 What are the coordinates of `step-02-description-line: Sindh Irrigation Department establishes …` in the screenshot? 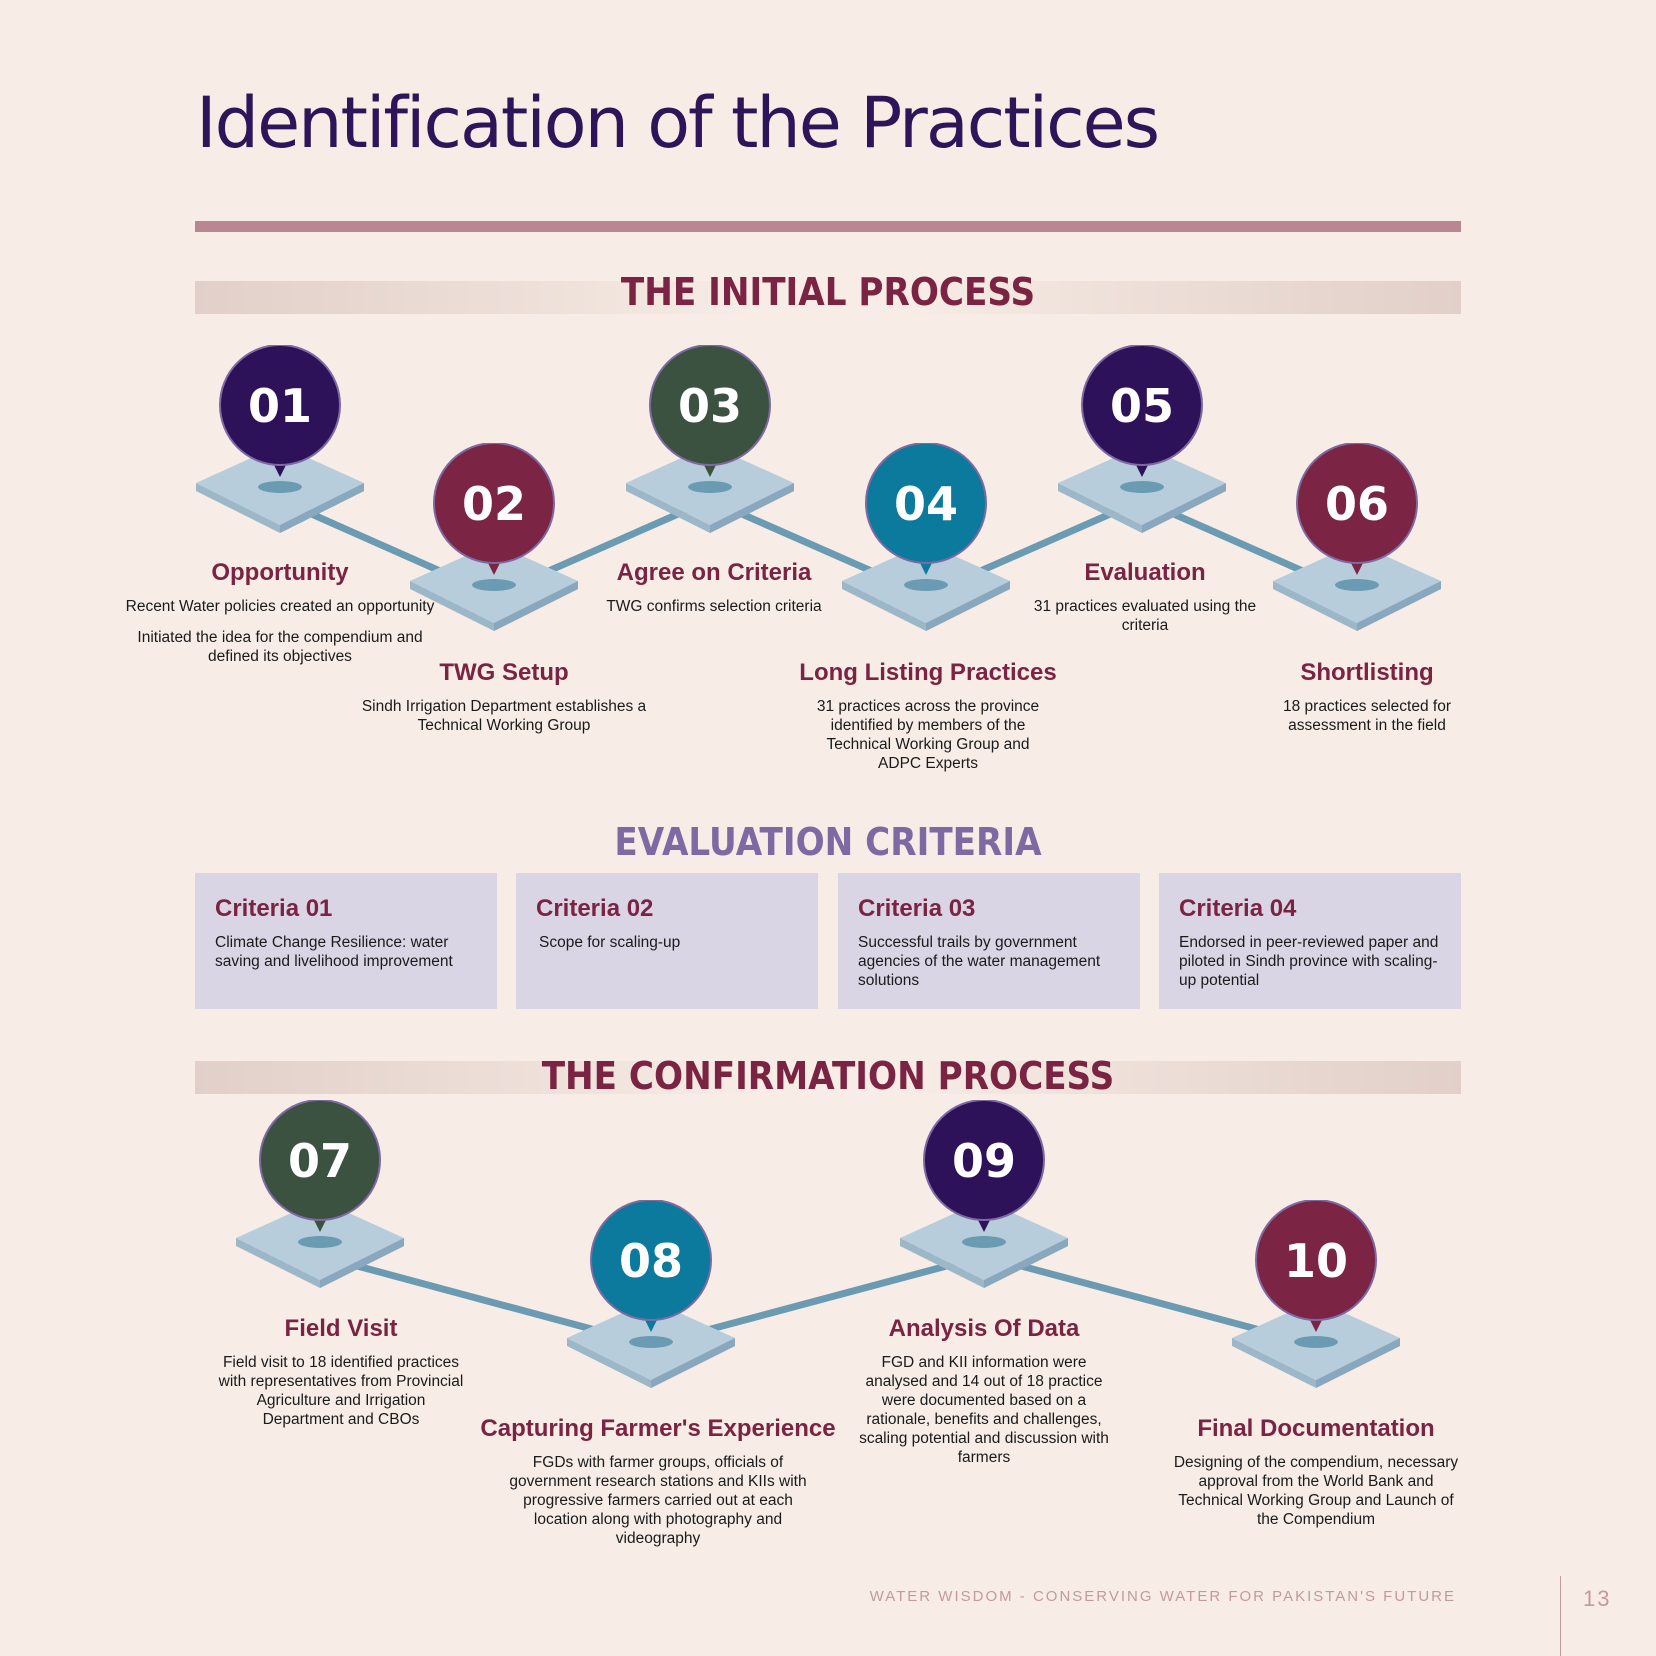 It's located at (504, 716).